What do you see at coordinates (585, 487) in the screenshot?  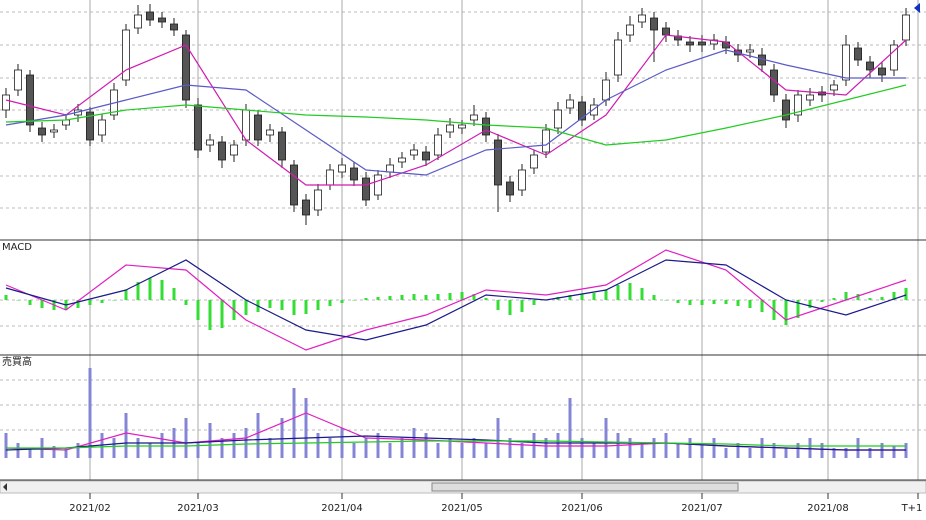 I see `scroll-thumb` at bounding box center [585, 487].